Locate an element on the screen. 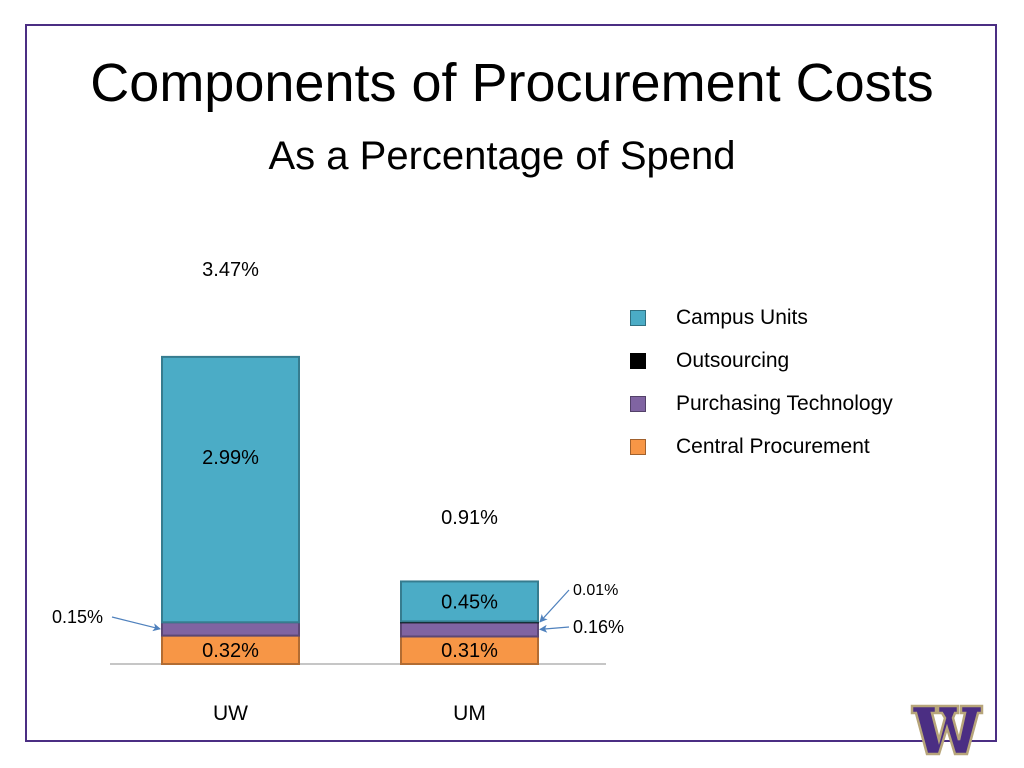  x-tick-label: UM is located at coordinates (469, 713).